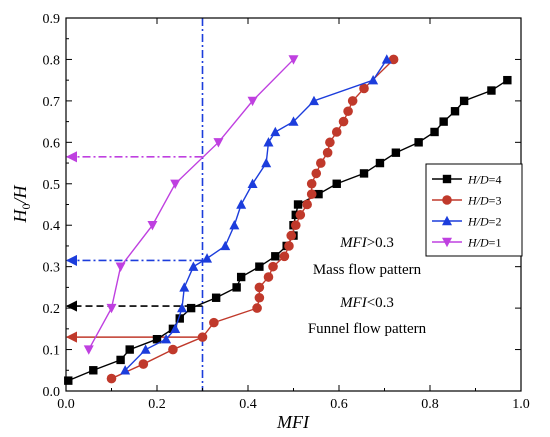 This screenshot has height=437, width=550. Describe the element at coordinates (293, 422) in the screenshot. I see `x-axis-label: MFI` at that location.